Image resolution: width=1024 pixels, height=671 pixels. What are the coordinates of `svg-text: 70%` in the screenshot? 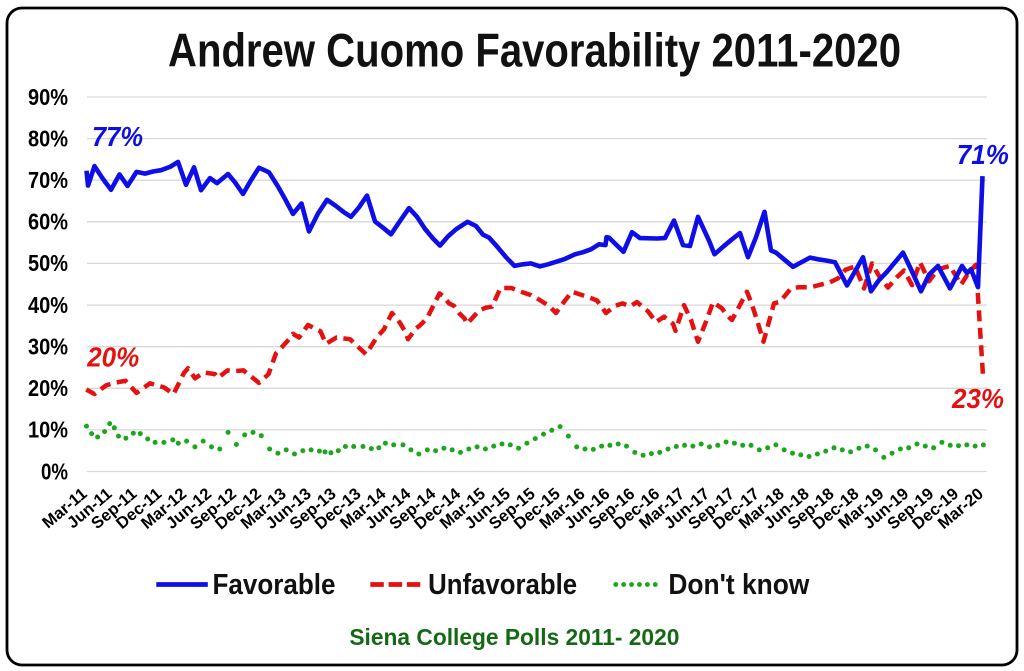 It's located at (48, 180).